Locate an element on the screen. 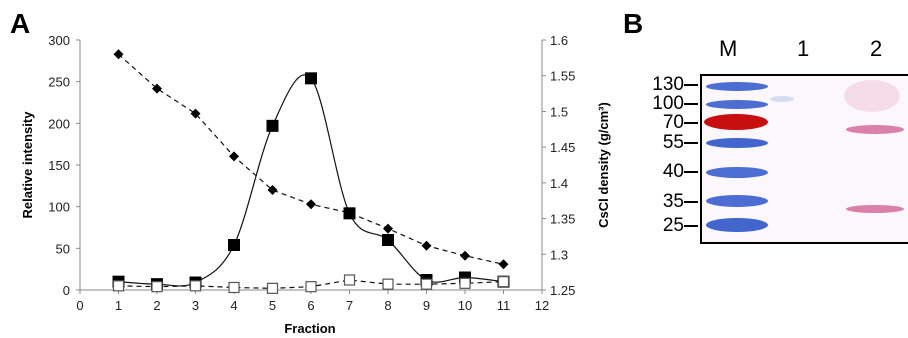  y-right-tick-label: 1.35 is located at coordinates (562, 219).